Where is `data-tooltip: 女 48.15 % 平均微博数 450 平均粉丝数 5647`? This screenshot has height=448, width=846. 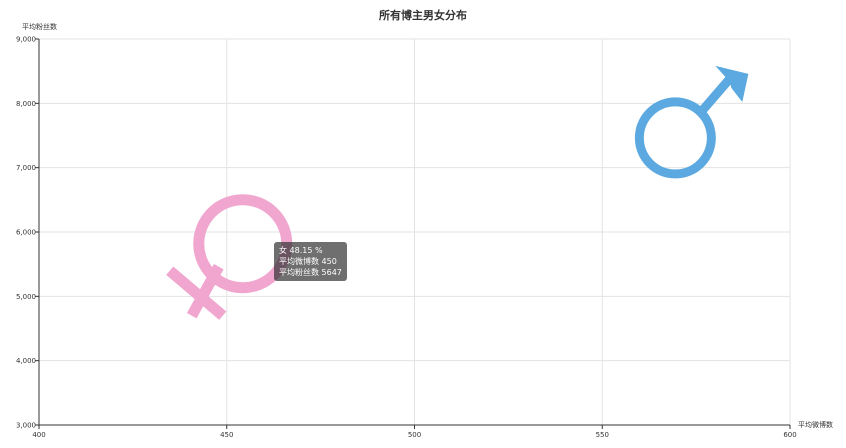 data-tooltip: 女 48.15 % 平均微博数 450 平均粉丝数 5647 is located at coordinates (310, 261).